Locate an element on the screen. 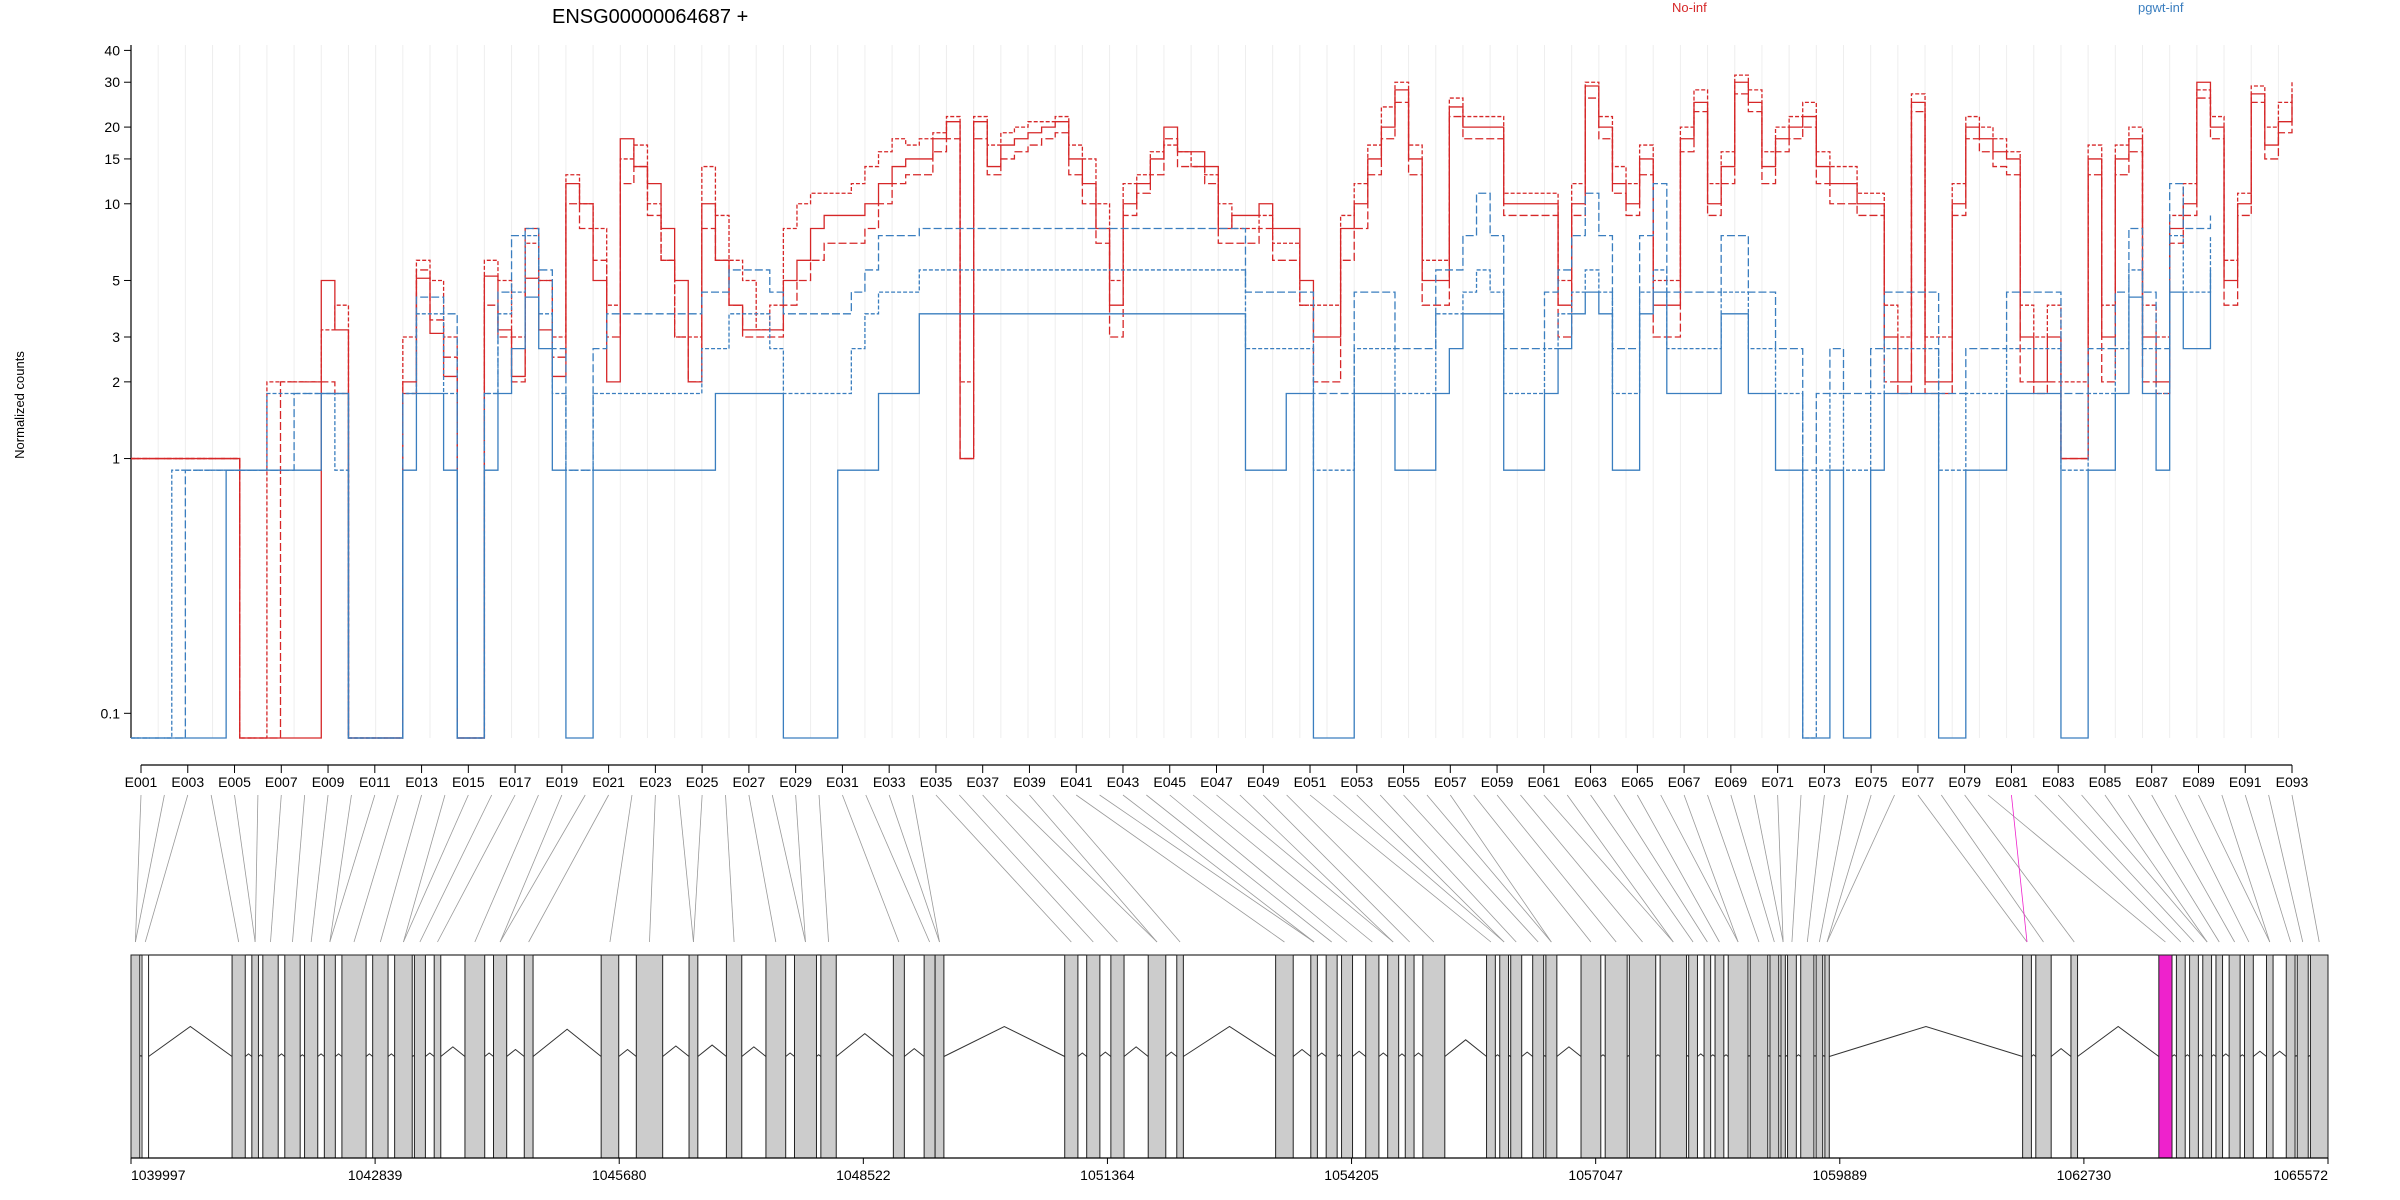  bin-label: E055 is located at coordinates (1403, 782).